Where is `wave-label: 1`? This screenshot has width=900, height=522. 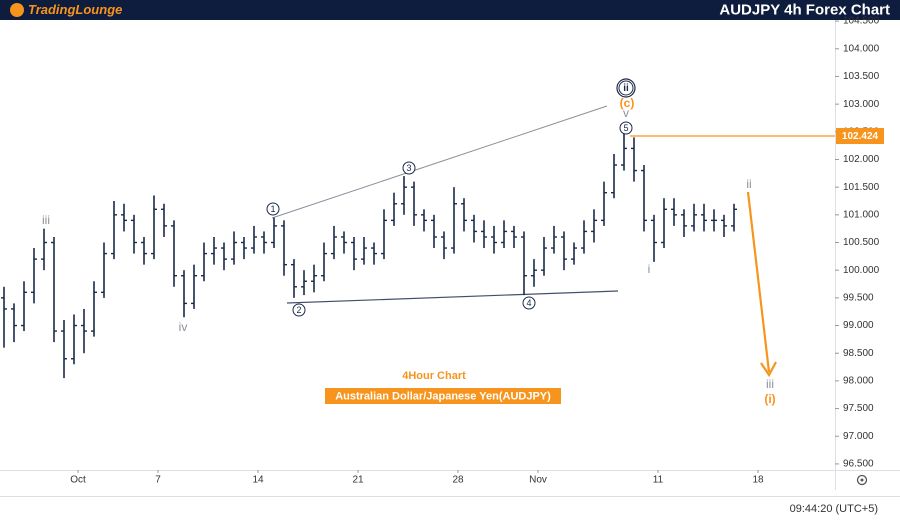
wave-label: 1 is located at coordinates (272, 209).